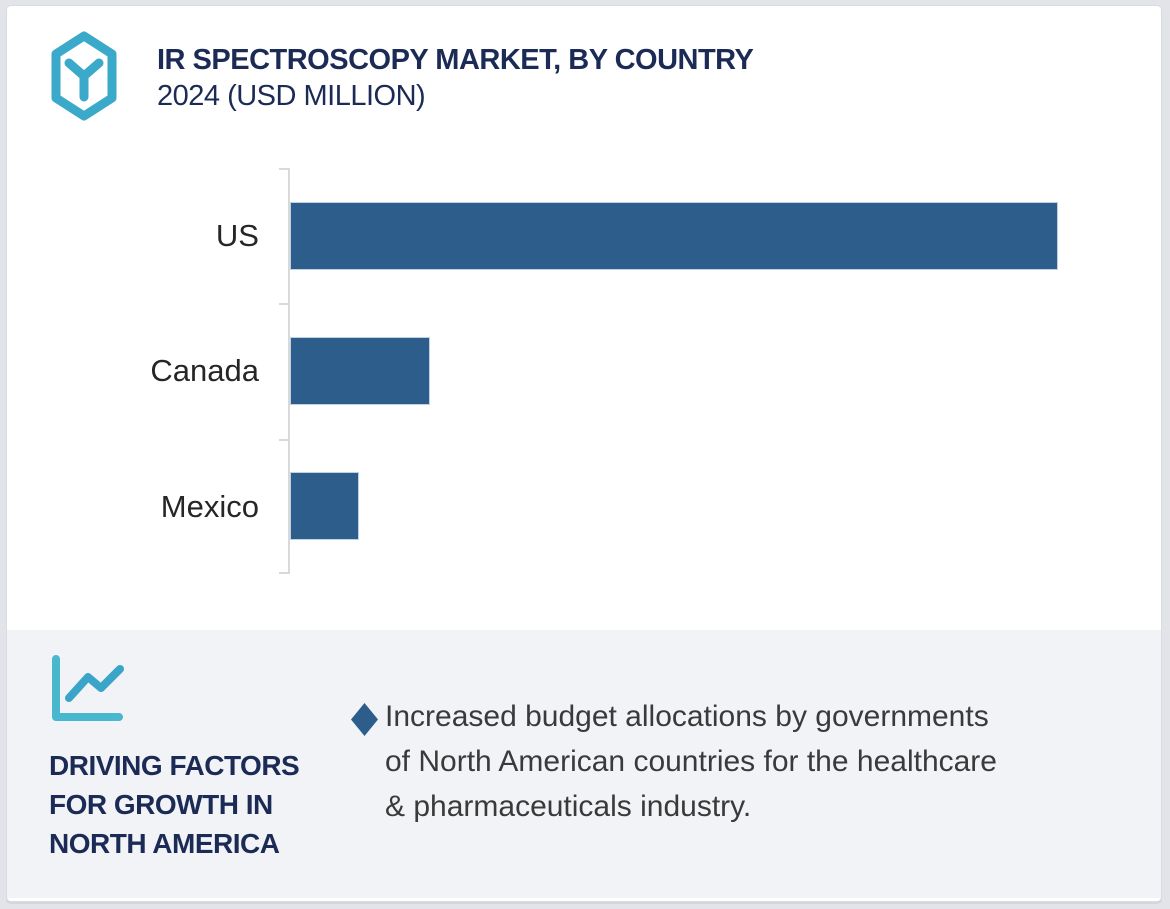 The image size is (1170, 909). I want to click on category-label-us: US, so click(237, 235).